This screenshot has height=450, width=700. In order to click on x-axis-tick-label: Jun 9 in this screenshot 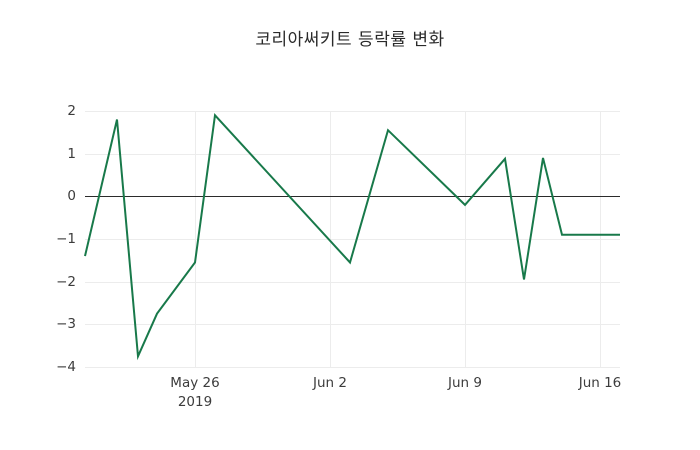, I will do `click(465, 383)`.